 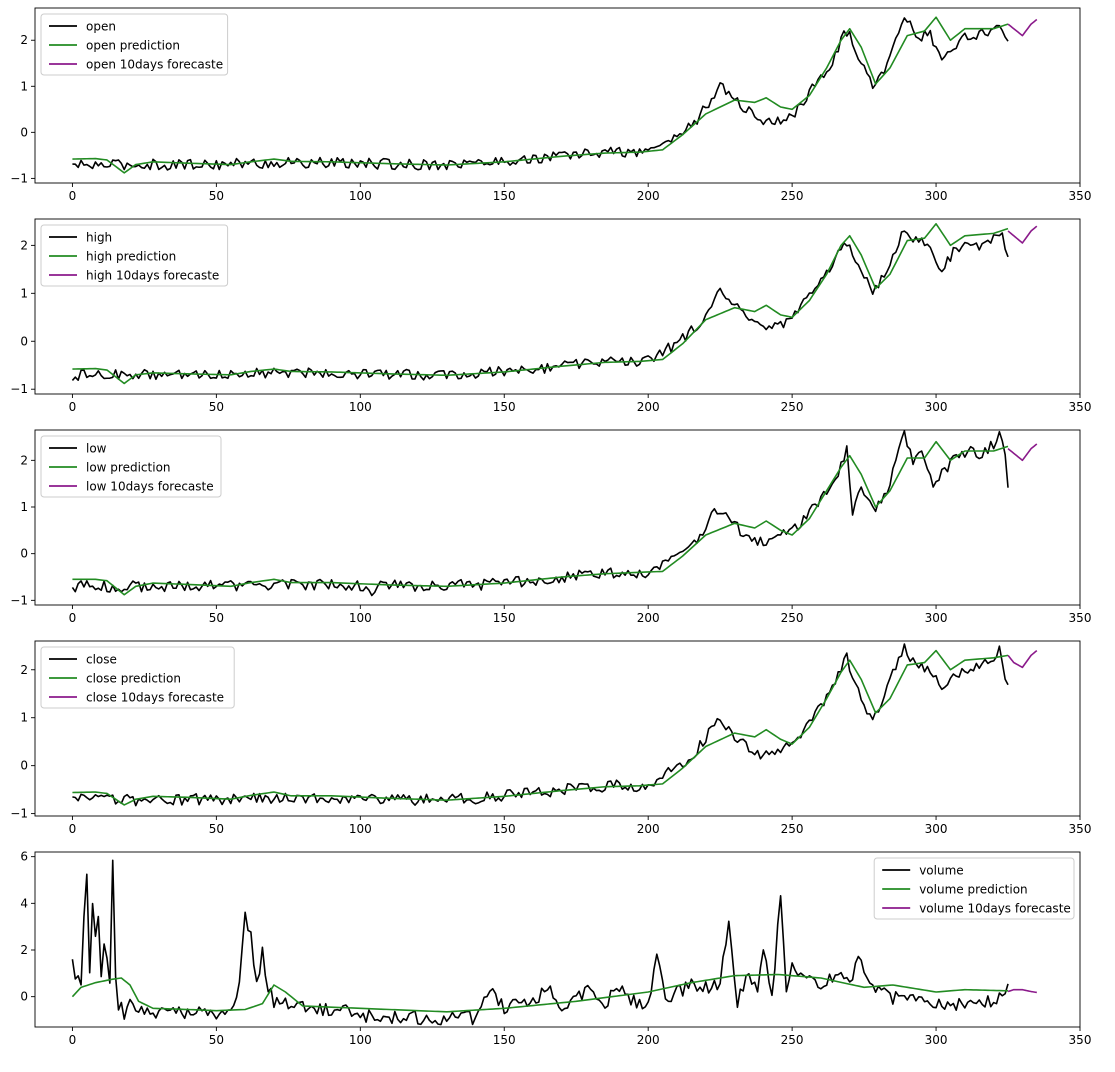 I want to click on legend-entry: close prediction, so click(x=133, y=679).